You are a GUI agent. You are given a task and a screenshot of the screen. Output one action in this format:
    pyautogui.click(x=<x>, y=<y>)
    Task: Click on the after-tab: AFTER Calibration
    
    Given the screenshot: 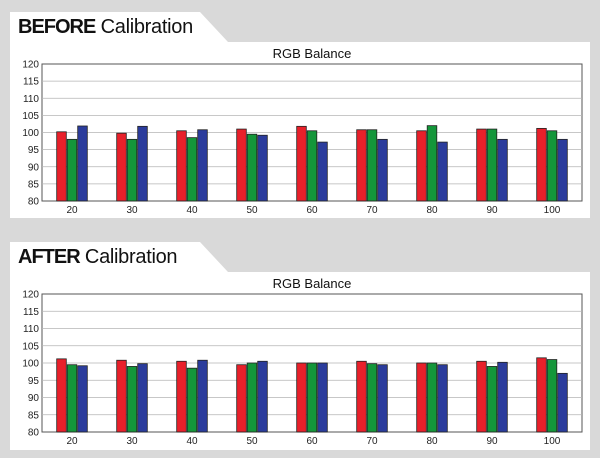 What is the action you would take?
    pyautogui.click(x=119, y=257)
    